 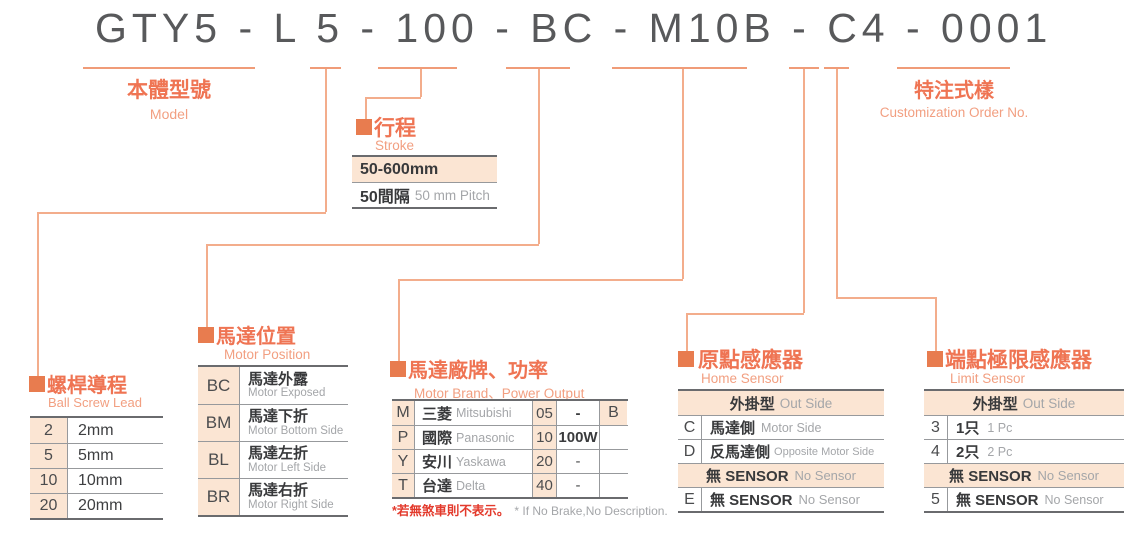 What do you see at coordinates (613, 437) in the screenshot?
I see `brake-code` at bounding box center [613, 437].